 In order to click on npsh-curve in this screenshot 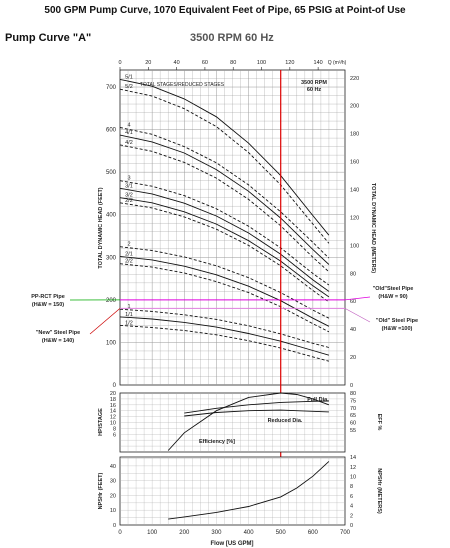, I will do `click(249, 490)`.